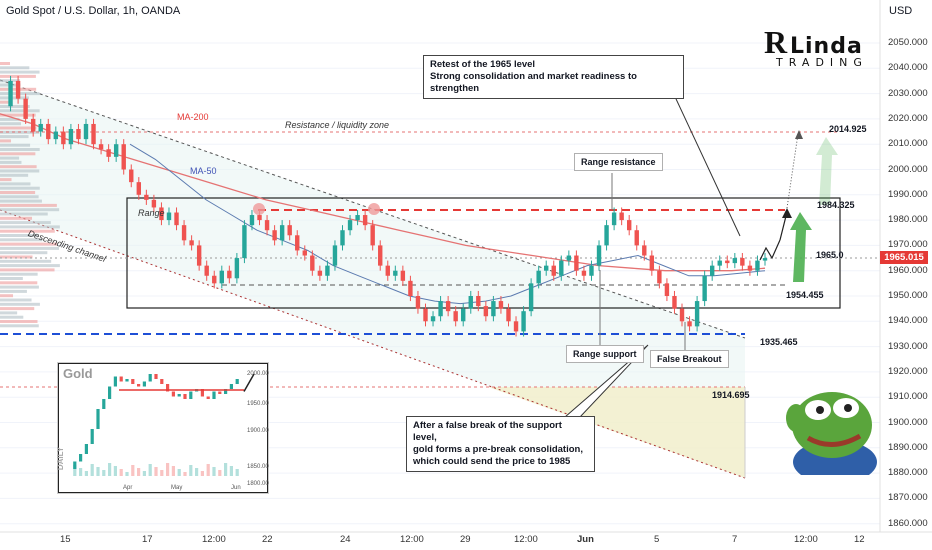  Describe the element at coordinates (735, 539) in the screenshot. I see `x-tick-label: 7` at that location.